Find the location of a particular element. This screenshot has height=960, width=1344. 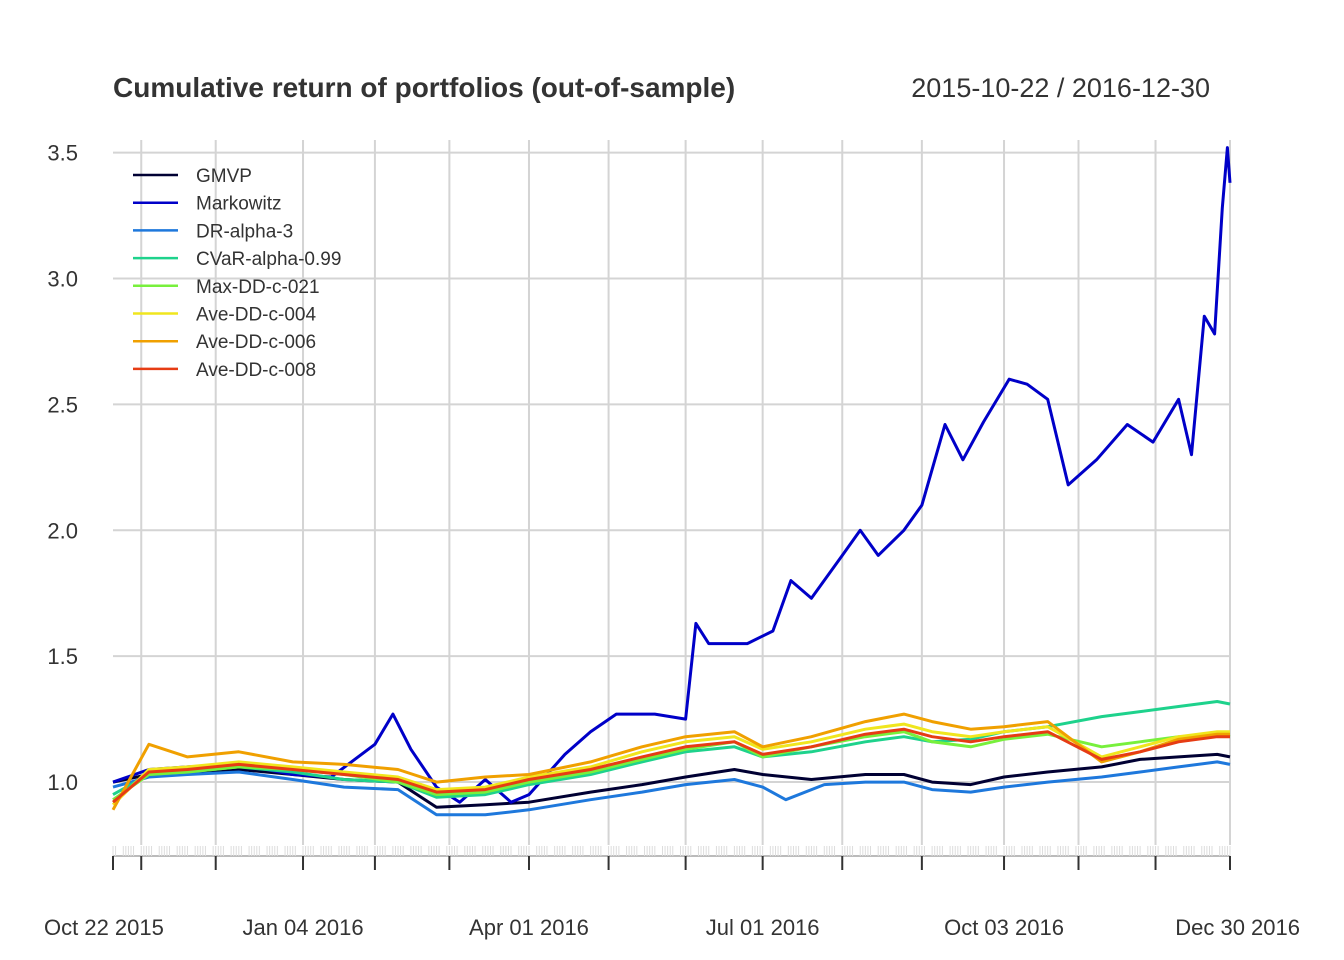

legend-label: GMVP is located at coordinates (224, 176).